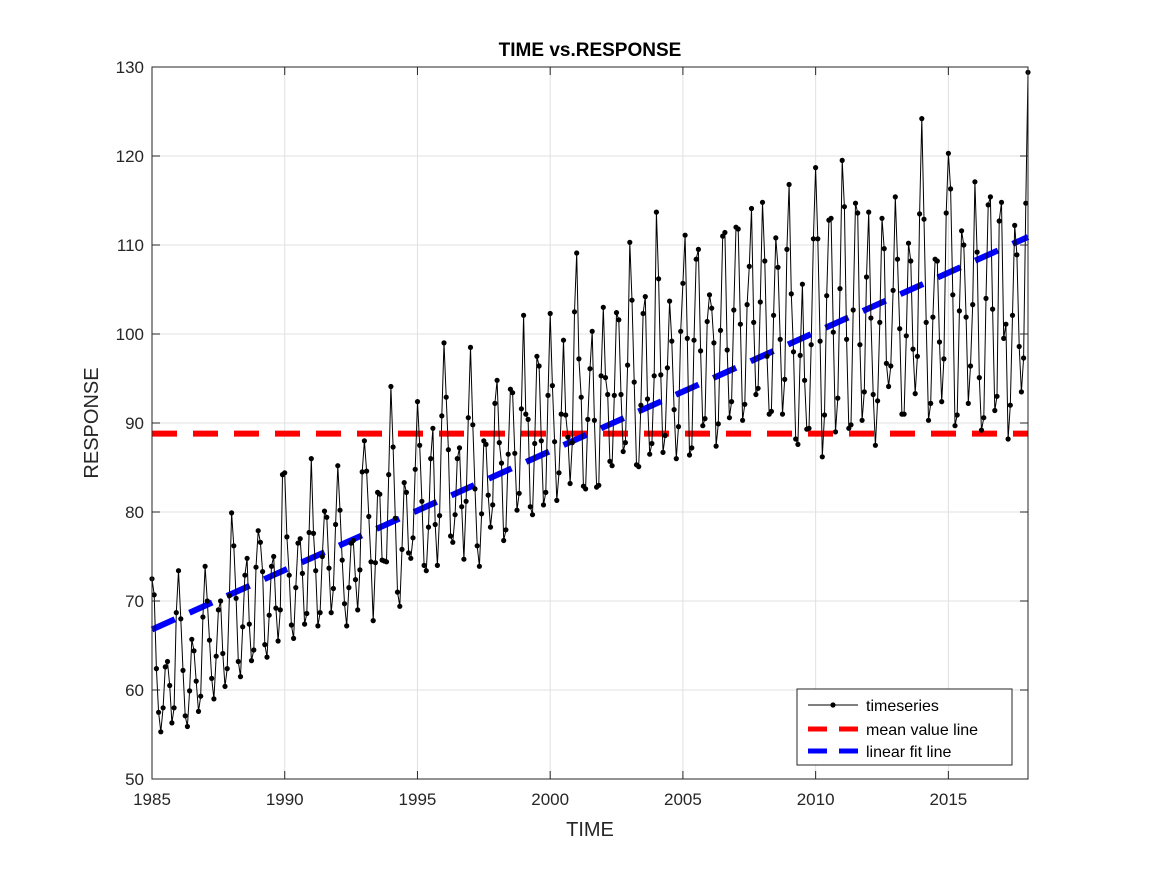 The image size is (1167, 880). I want to click on y-tick-label: 100, so click(130, 334).